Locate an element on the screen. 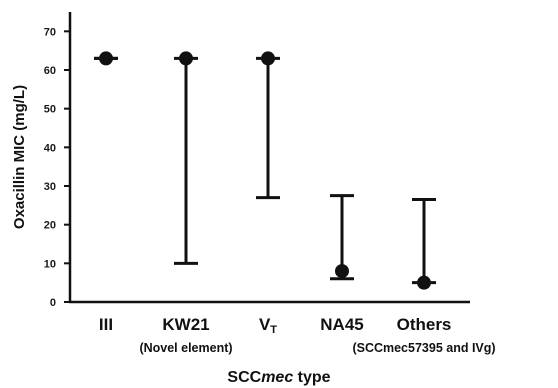 This screenshot has height=388, width=558. category-label: Others is located at coordinates (424, 324).